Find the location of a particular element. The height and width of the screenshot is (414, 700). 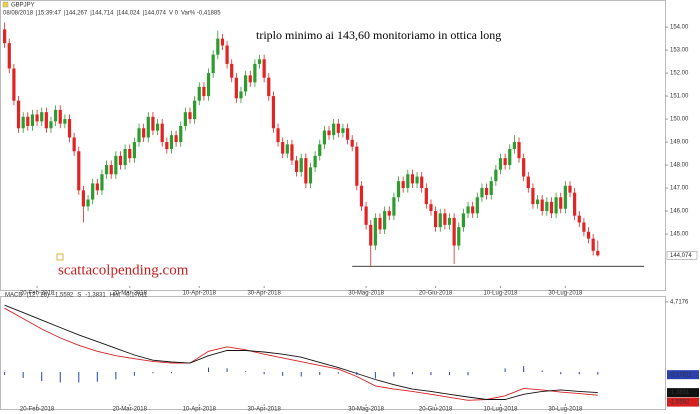

x-tick-label: 10-Lug-2018 is located at coordinates (500, 410).